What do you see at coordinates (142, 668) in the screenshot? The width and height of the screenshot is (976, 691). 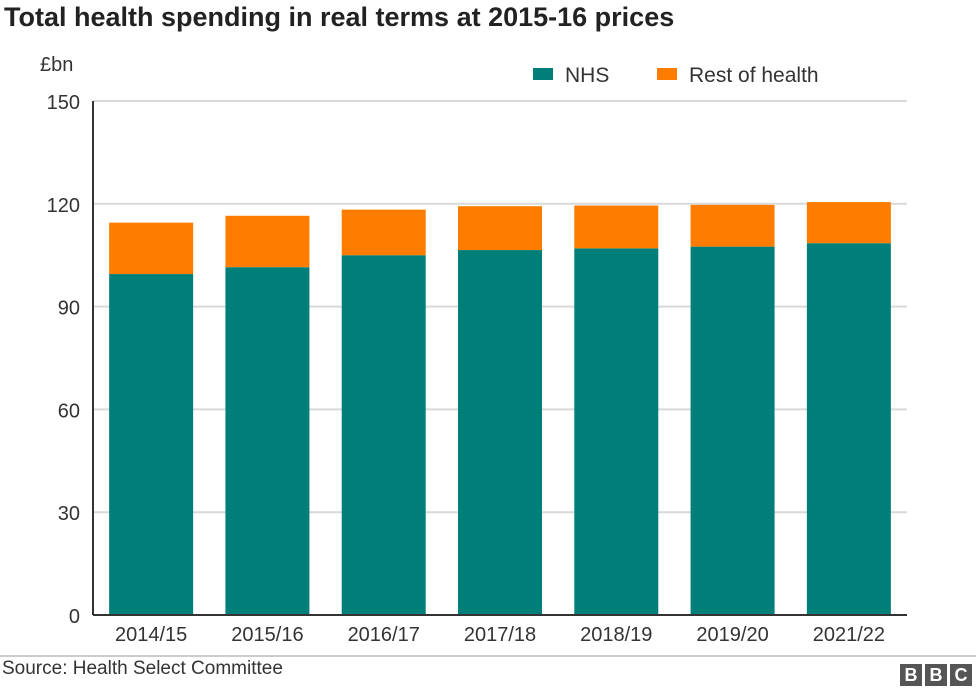 I see `source-note: Source: Health Select Committee` at bounding box center [142, 668].